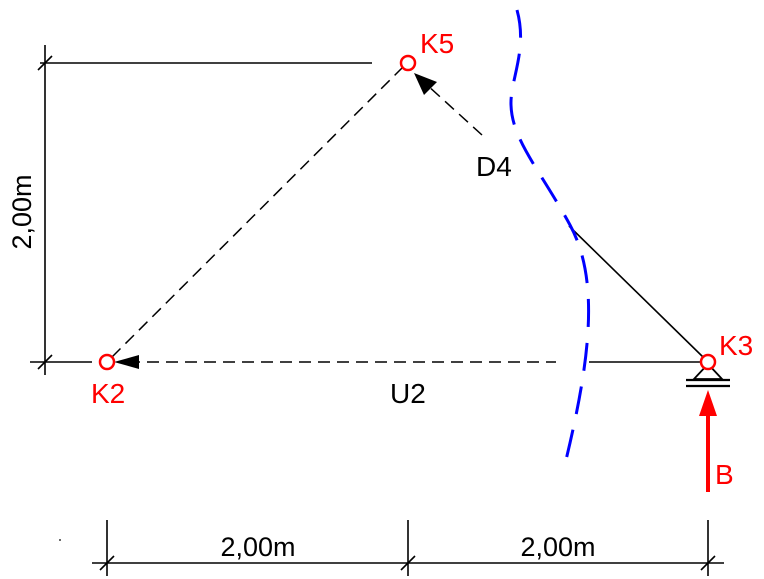 The height and width of the screenshot is (579, 764). I want to click on node-label-k5: K5, so click(437, 43).